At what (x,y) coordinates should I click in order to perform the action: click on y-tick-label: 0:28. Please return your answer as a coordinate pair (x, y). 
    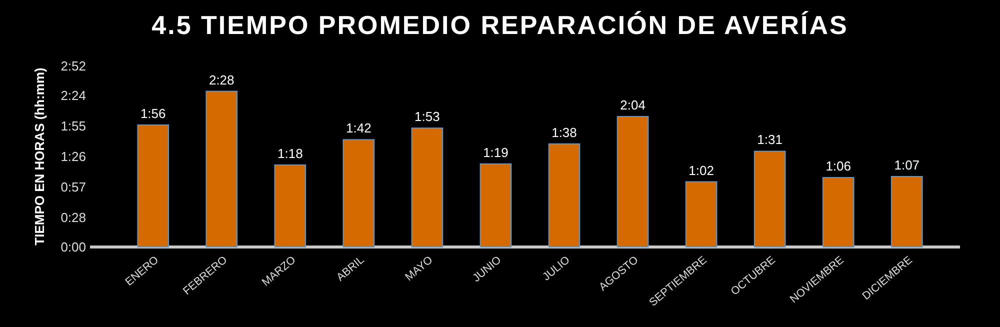
    Looking at the image, I should click on (73, 218).